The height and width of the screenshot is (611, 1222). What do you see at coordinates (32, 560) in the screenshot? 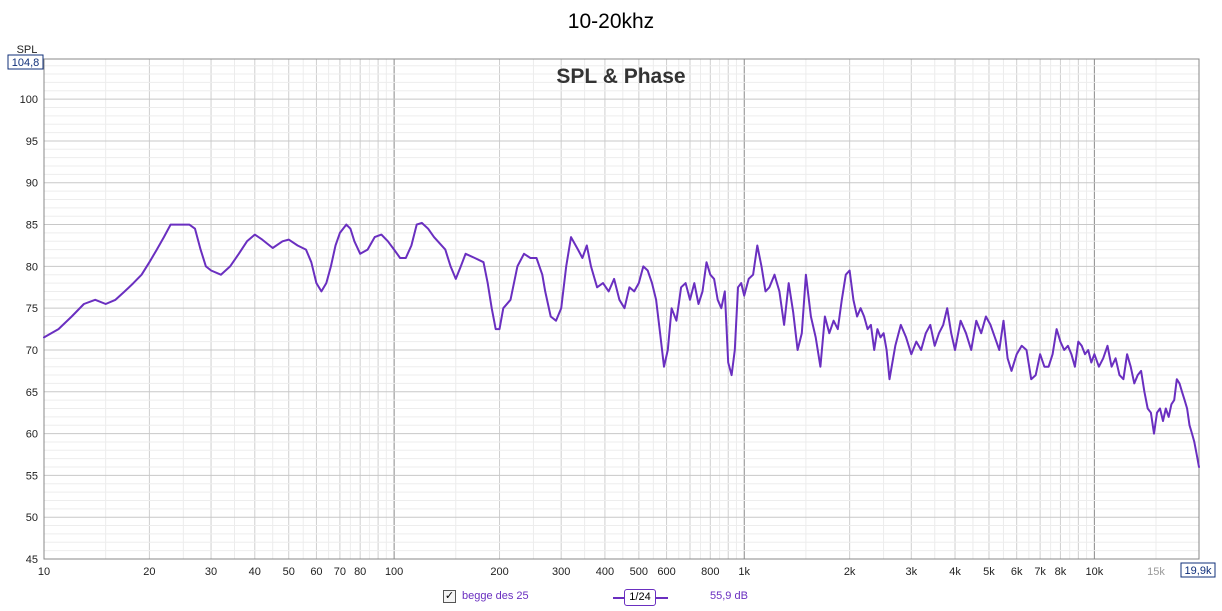
I see `y-tick-label: 45` at bounding box center [32, 560].